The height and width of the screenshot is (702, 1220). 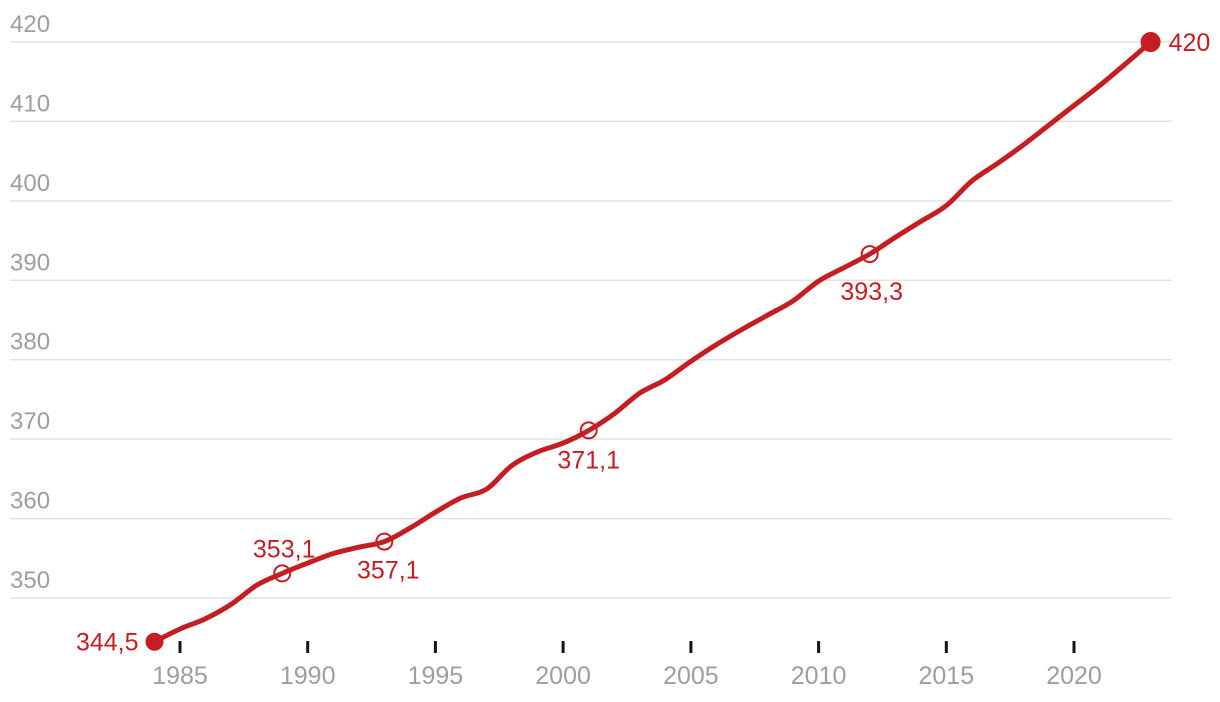 I want to click on x-axis-label: 2000, so click(x=563, y=676).